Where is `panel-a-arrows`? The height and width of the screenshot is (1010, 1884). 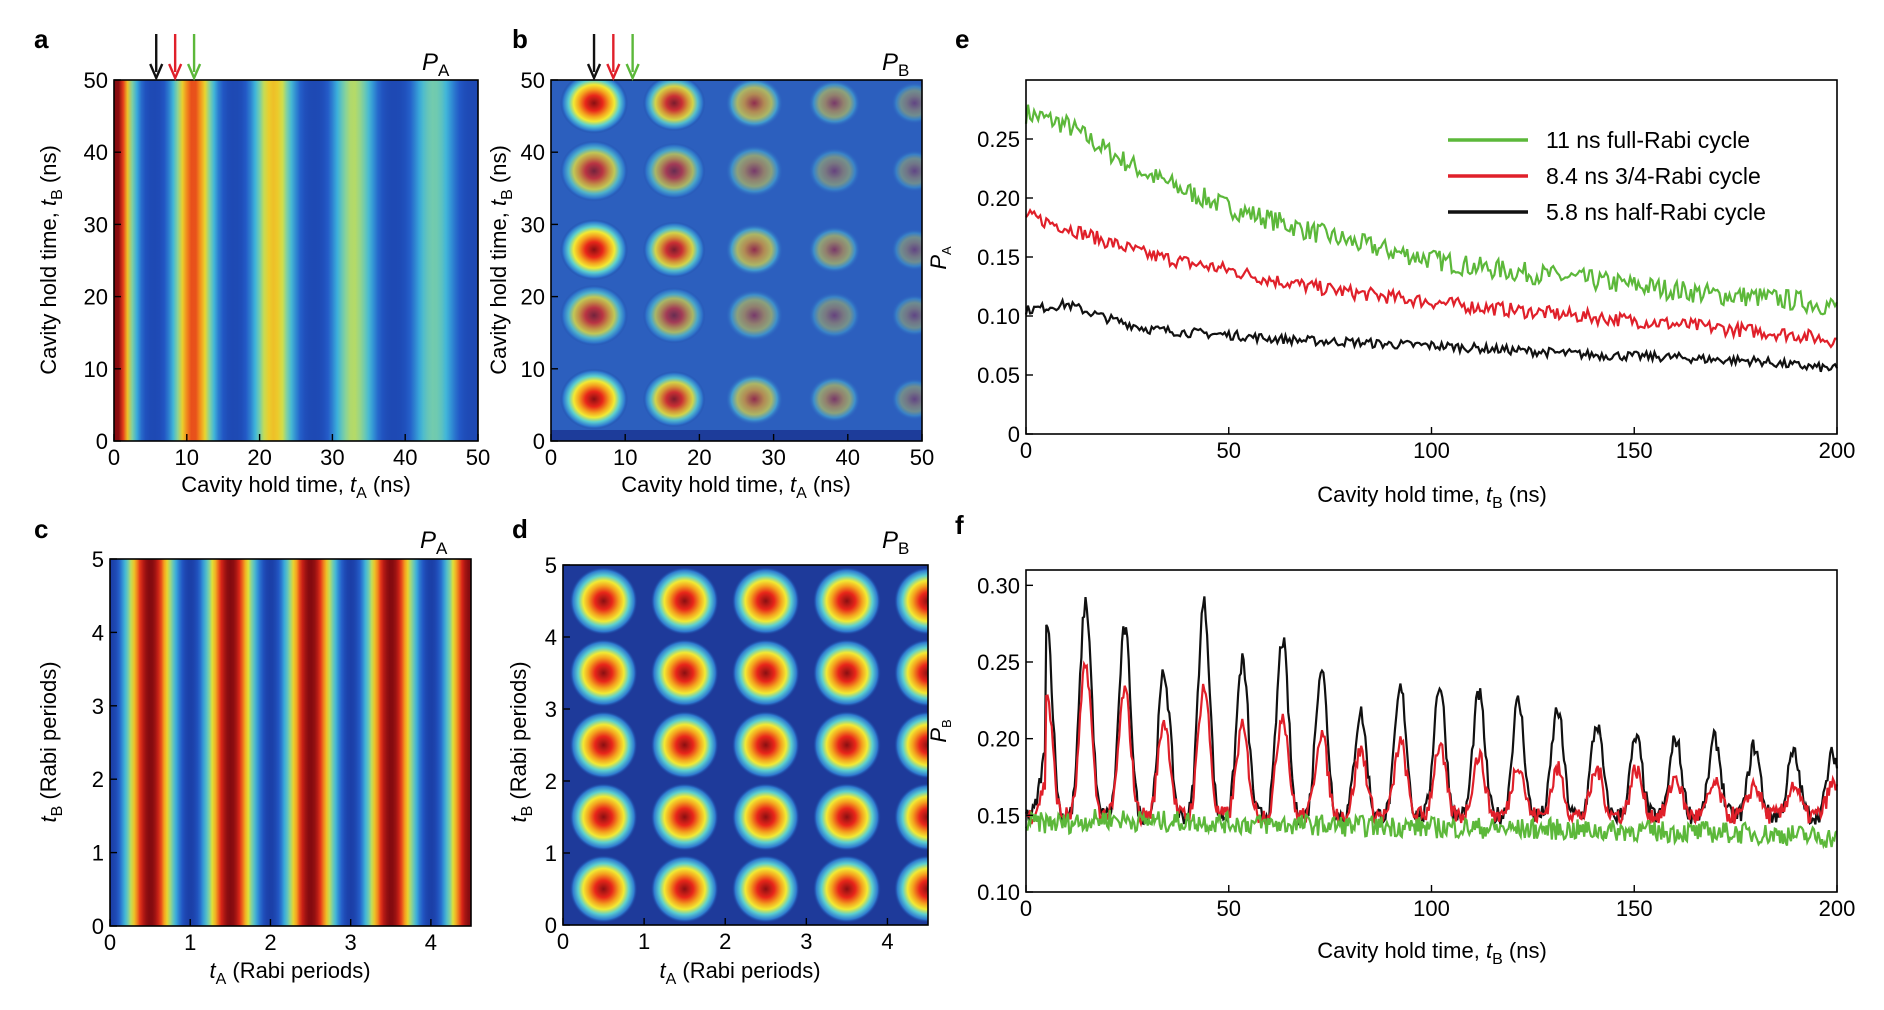 panel-a-arrows is located at coordinates (175, 58).